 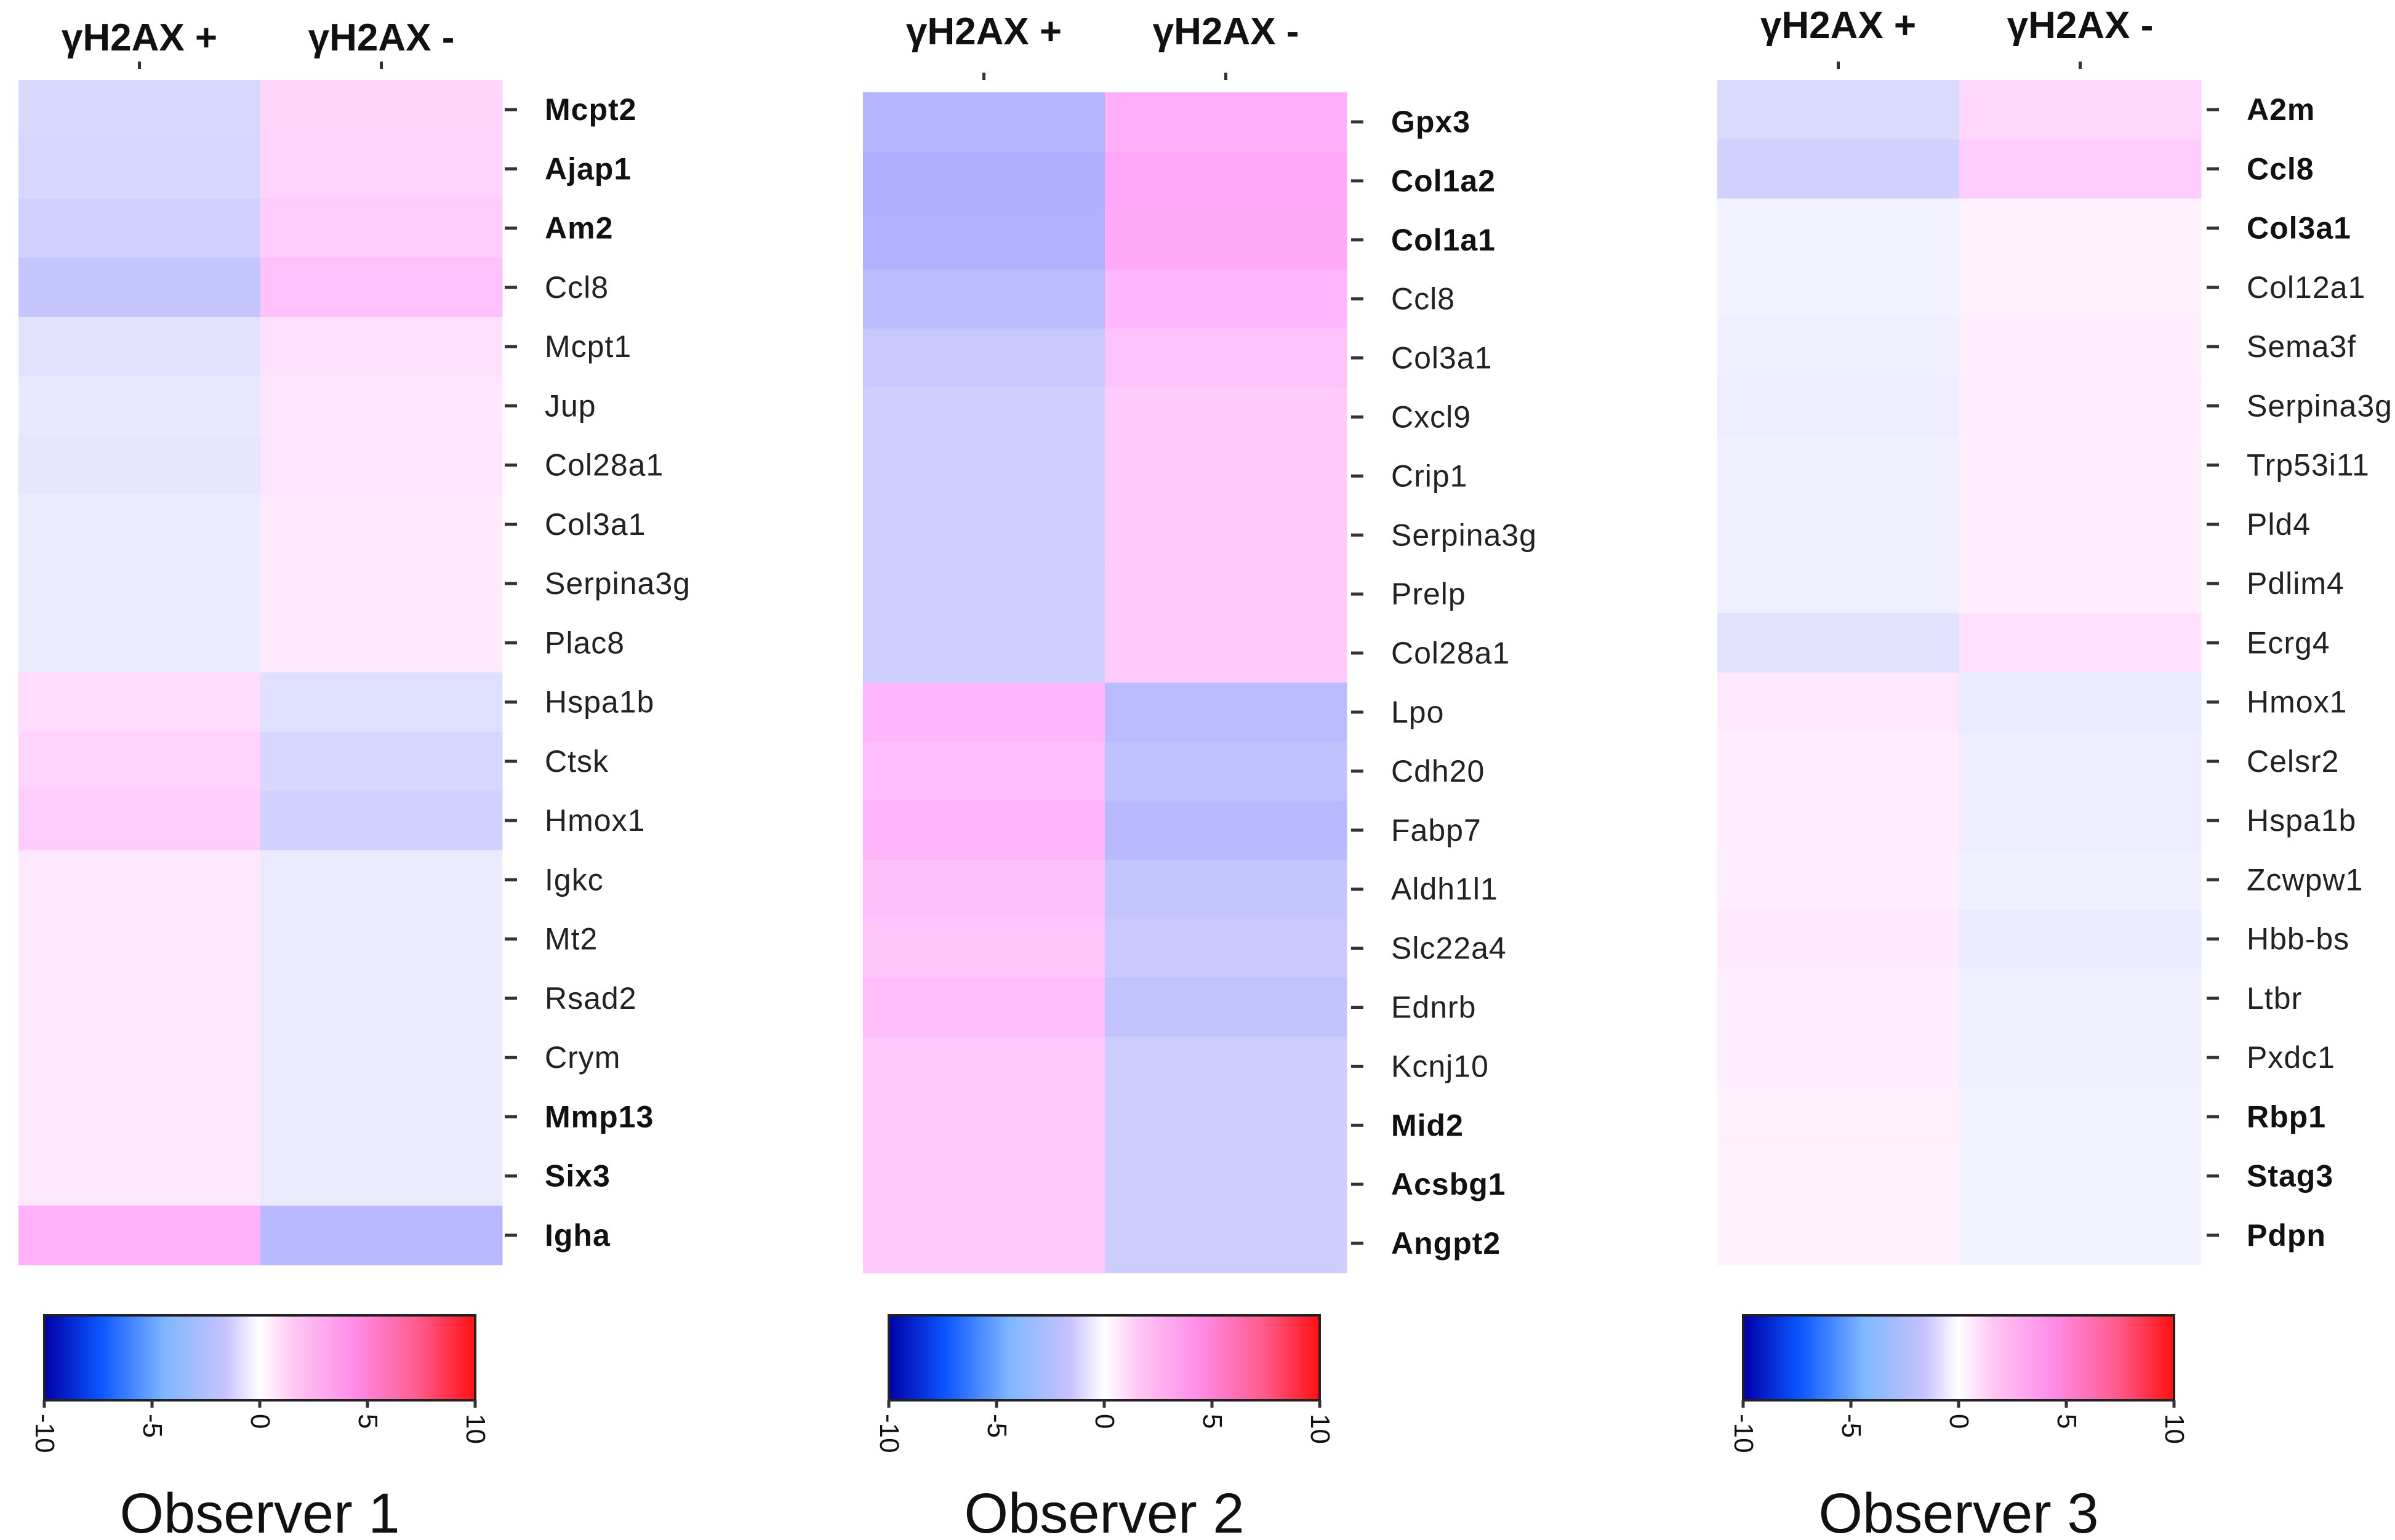 I want to click on heatmap-cell-a2m-neg, so click(x=2080, y=110).